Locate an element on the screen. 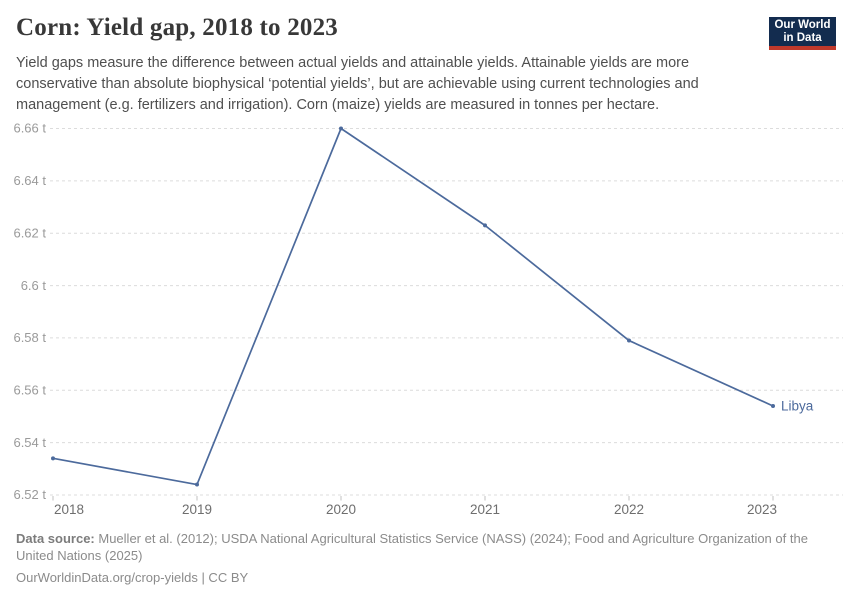 This screenshot has width=850, height=600. series-end-label: Libya is located at coordinates (797, 405).